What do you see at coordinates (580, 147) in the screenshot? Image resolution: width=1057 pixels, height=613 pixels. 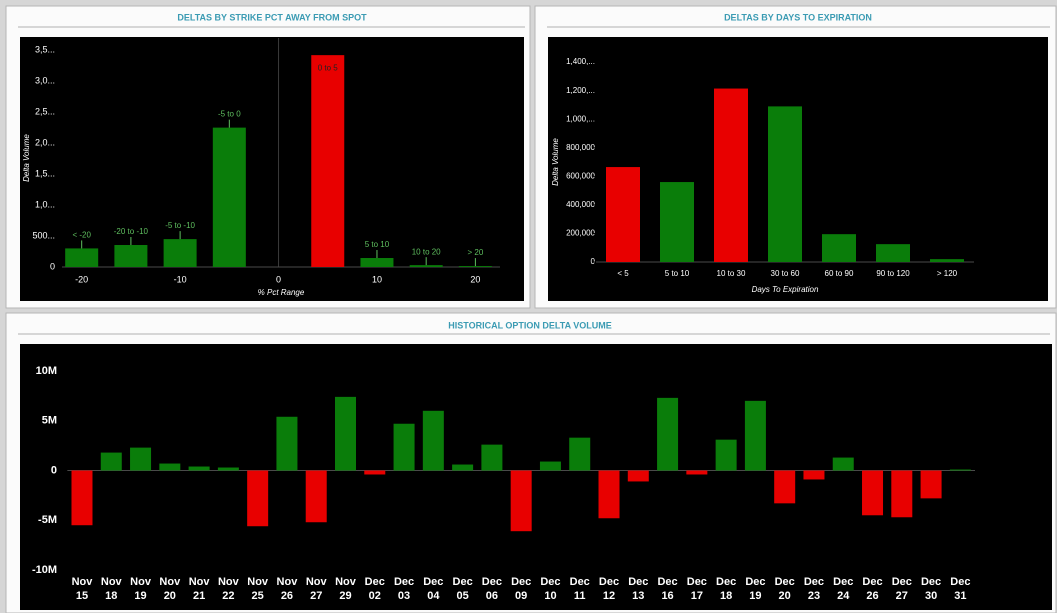 I see `y-tick-label: 800,000` at bounding box center [580, 147].